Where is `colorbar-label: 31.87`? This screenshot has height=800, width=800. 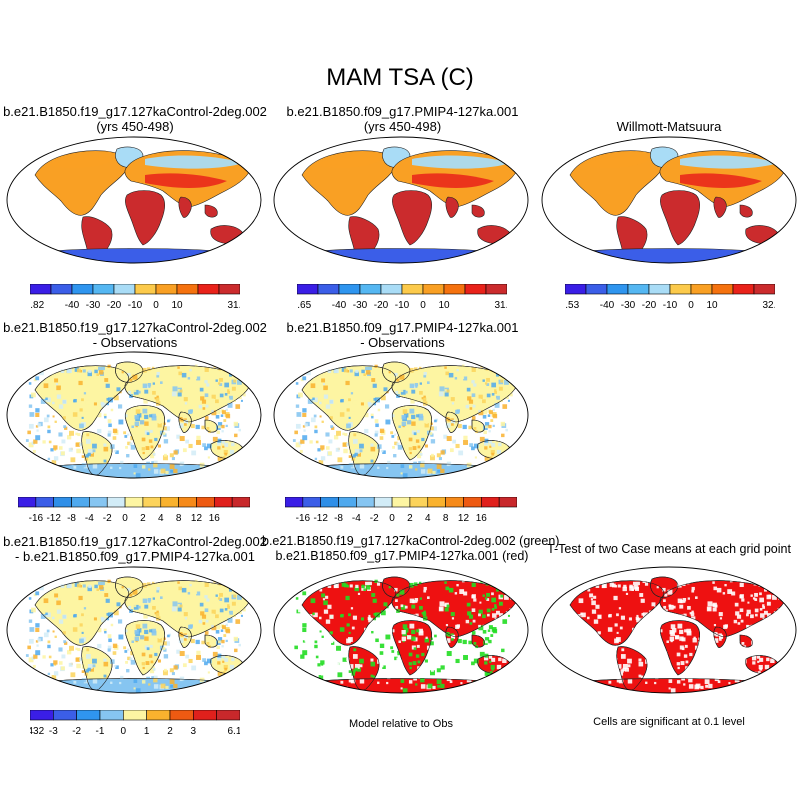
colorbar-label: 31.87 is located at coordinates (500, 305).